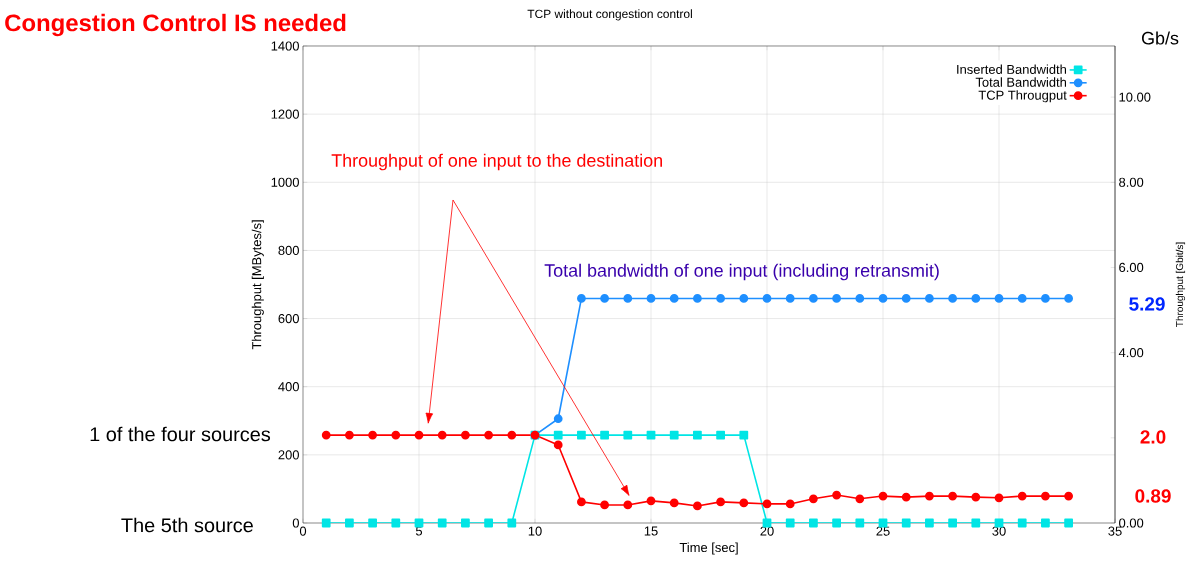 Image resolution: width=1201 pixels, height=582 pixels. What do you see at coordinates (496, 162) in the screenshot?
I see `annotation: Throughput of one input to the destination` at bounding box center [496, 162].